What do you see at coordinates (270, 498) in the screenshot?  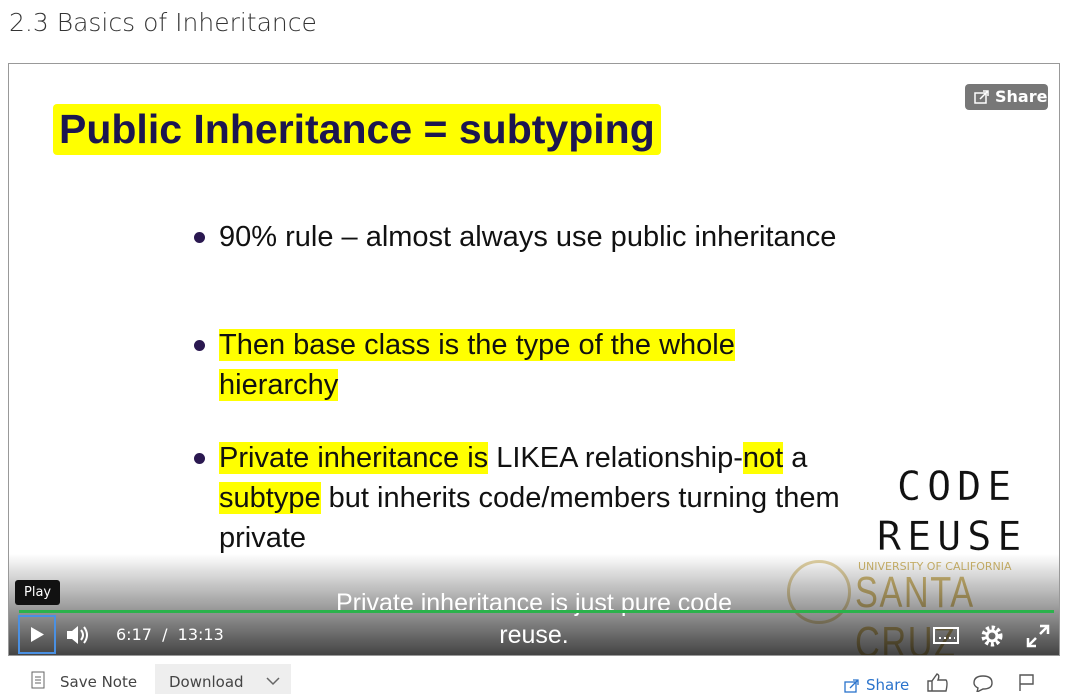 I see `bullet-text: subtype` at bounding box center [270, 498].